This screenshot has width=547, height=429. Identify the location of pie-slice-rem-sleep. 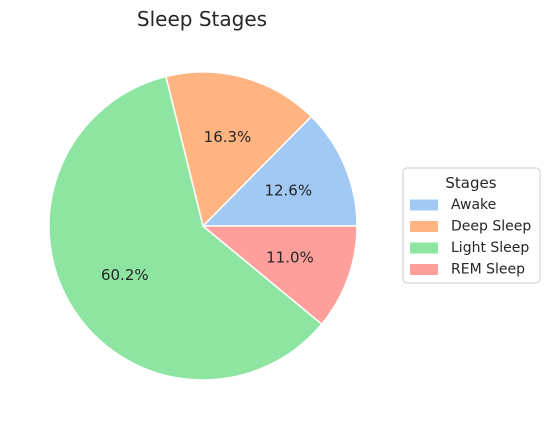
(279, 275).